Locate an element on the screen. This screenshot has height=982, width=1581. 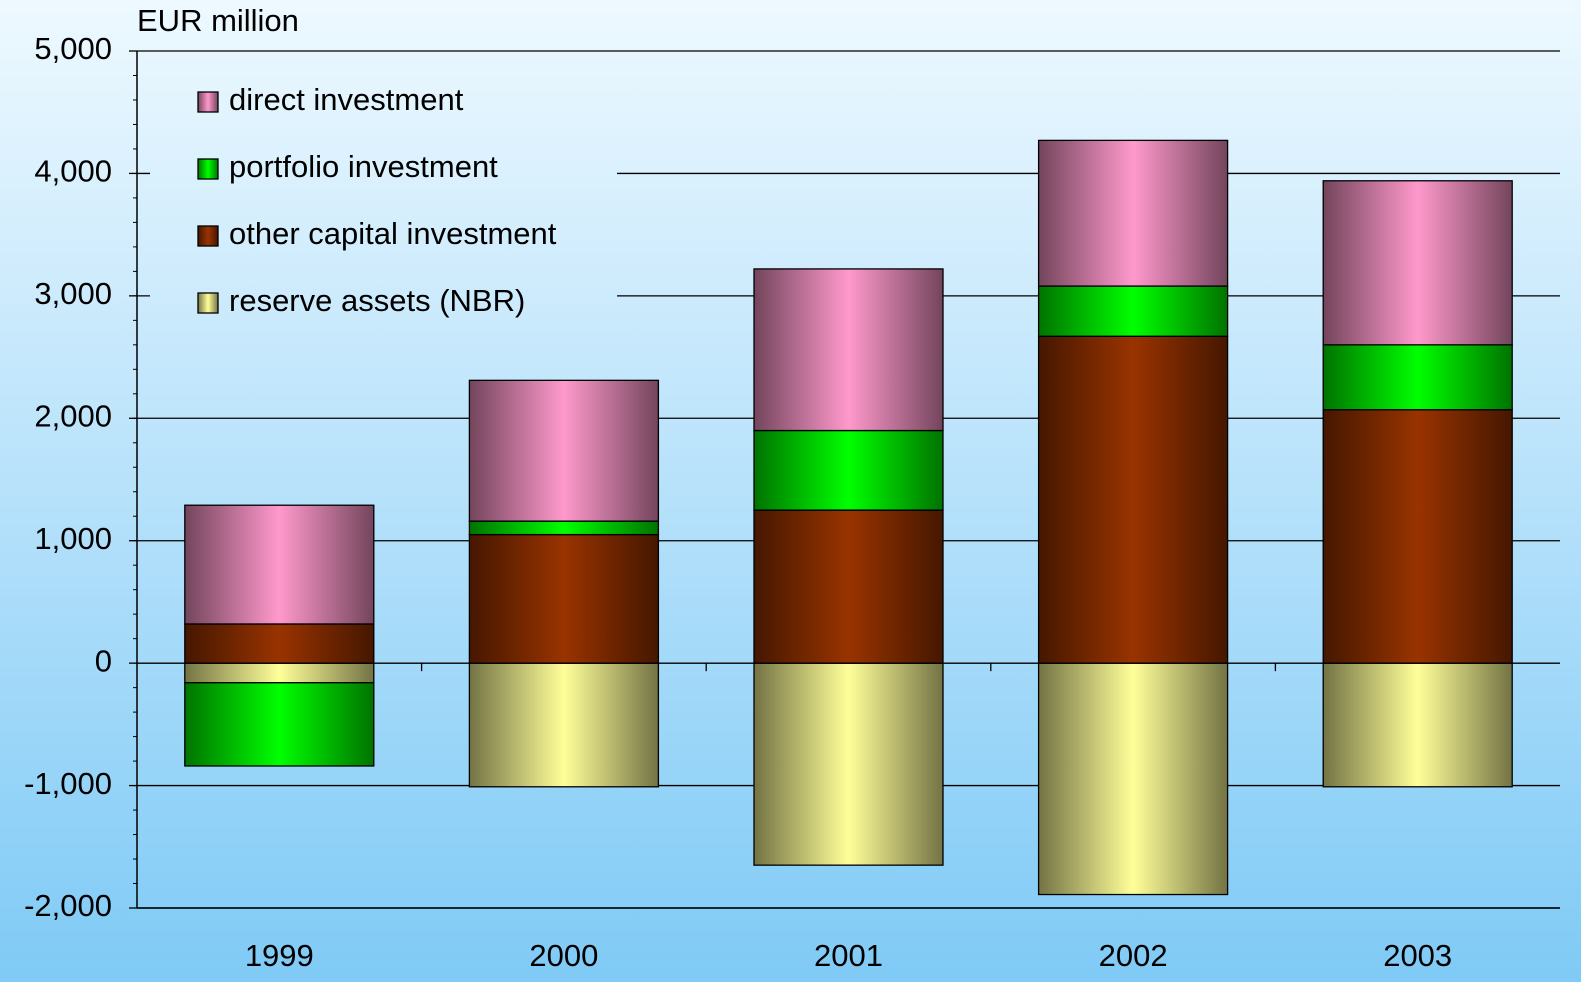
y-tick-label: 3,000 is located at coordinates (73, 293).